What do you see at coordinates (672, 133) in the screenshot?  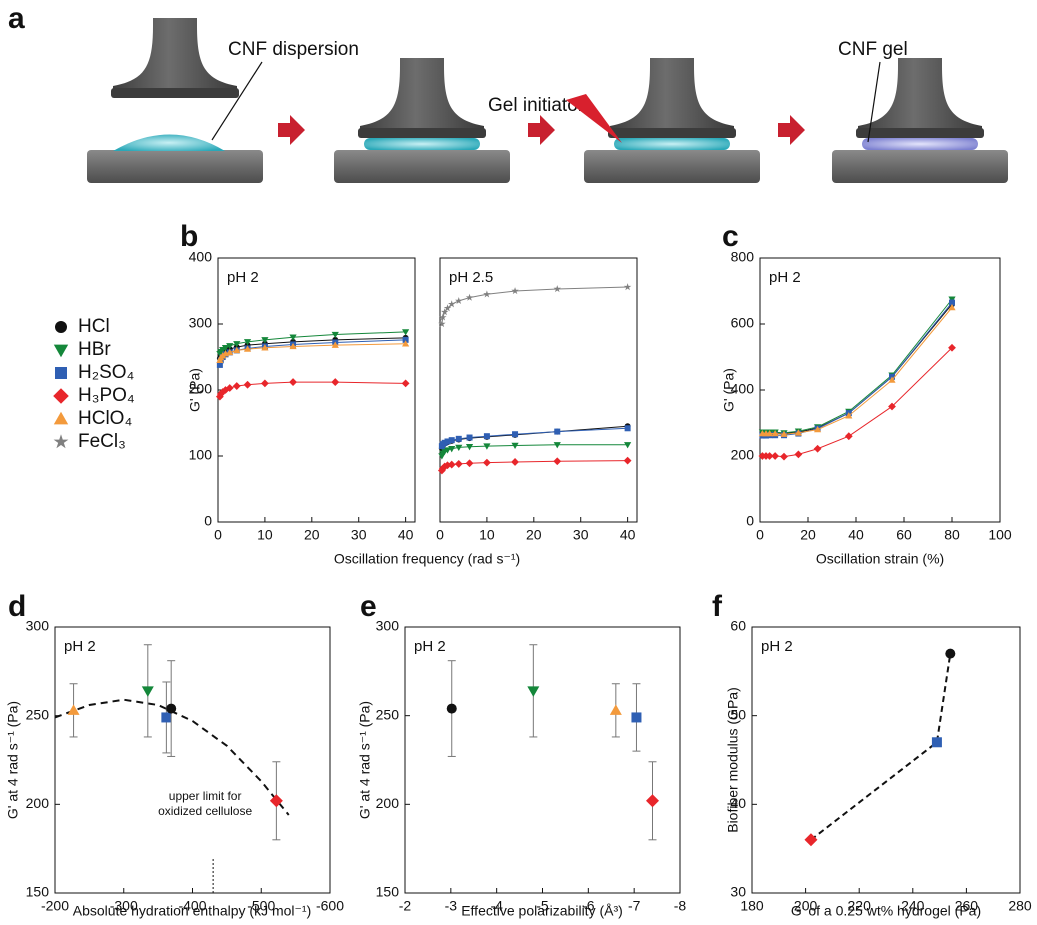 I see `cone-plate` at bounding box center [672, 133].